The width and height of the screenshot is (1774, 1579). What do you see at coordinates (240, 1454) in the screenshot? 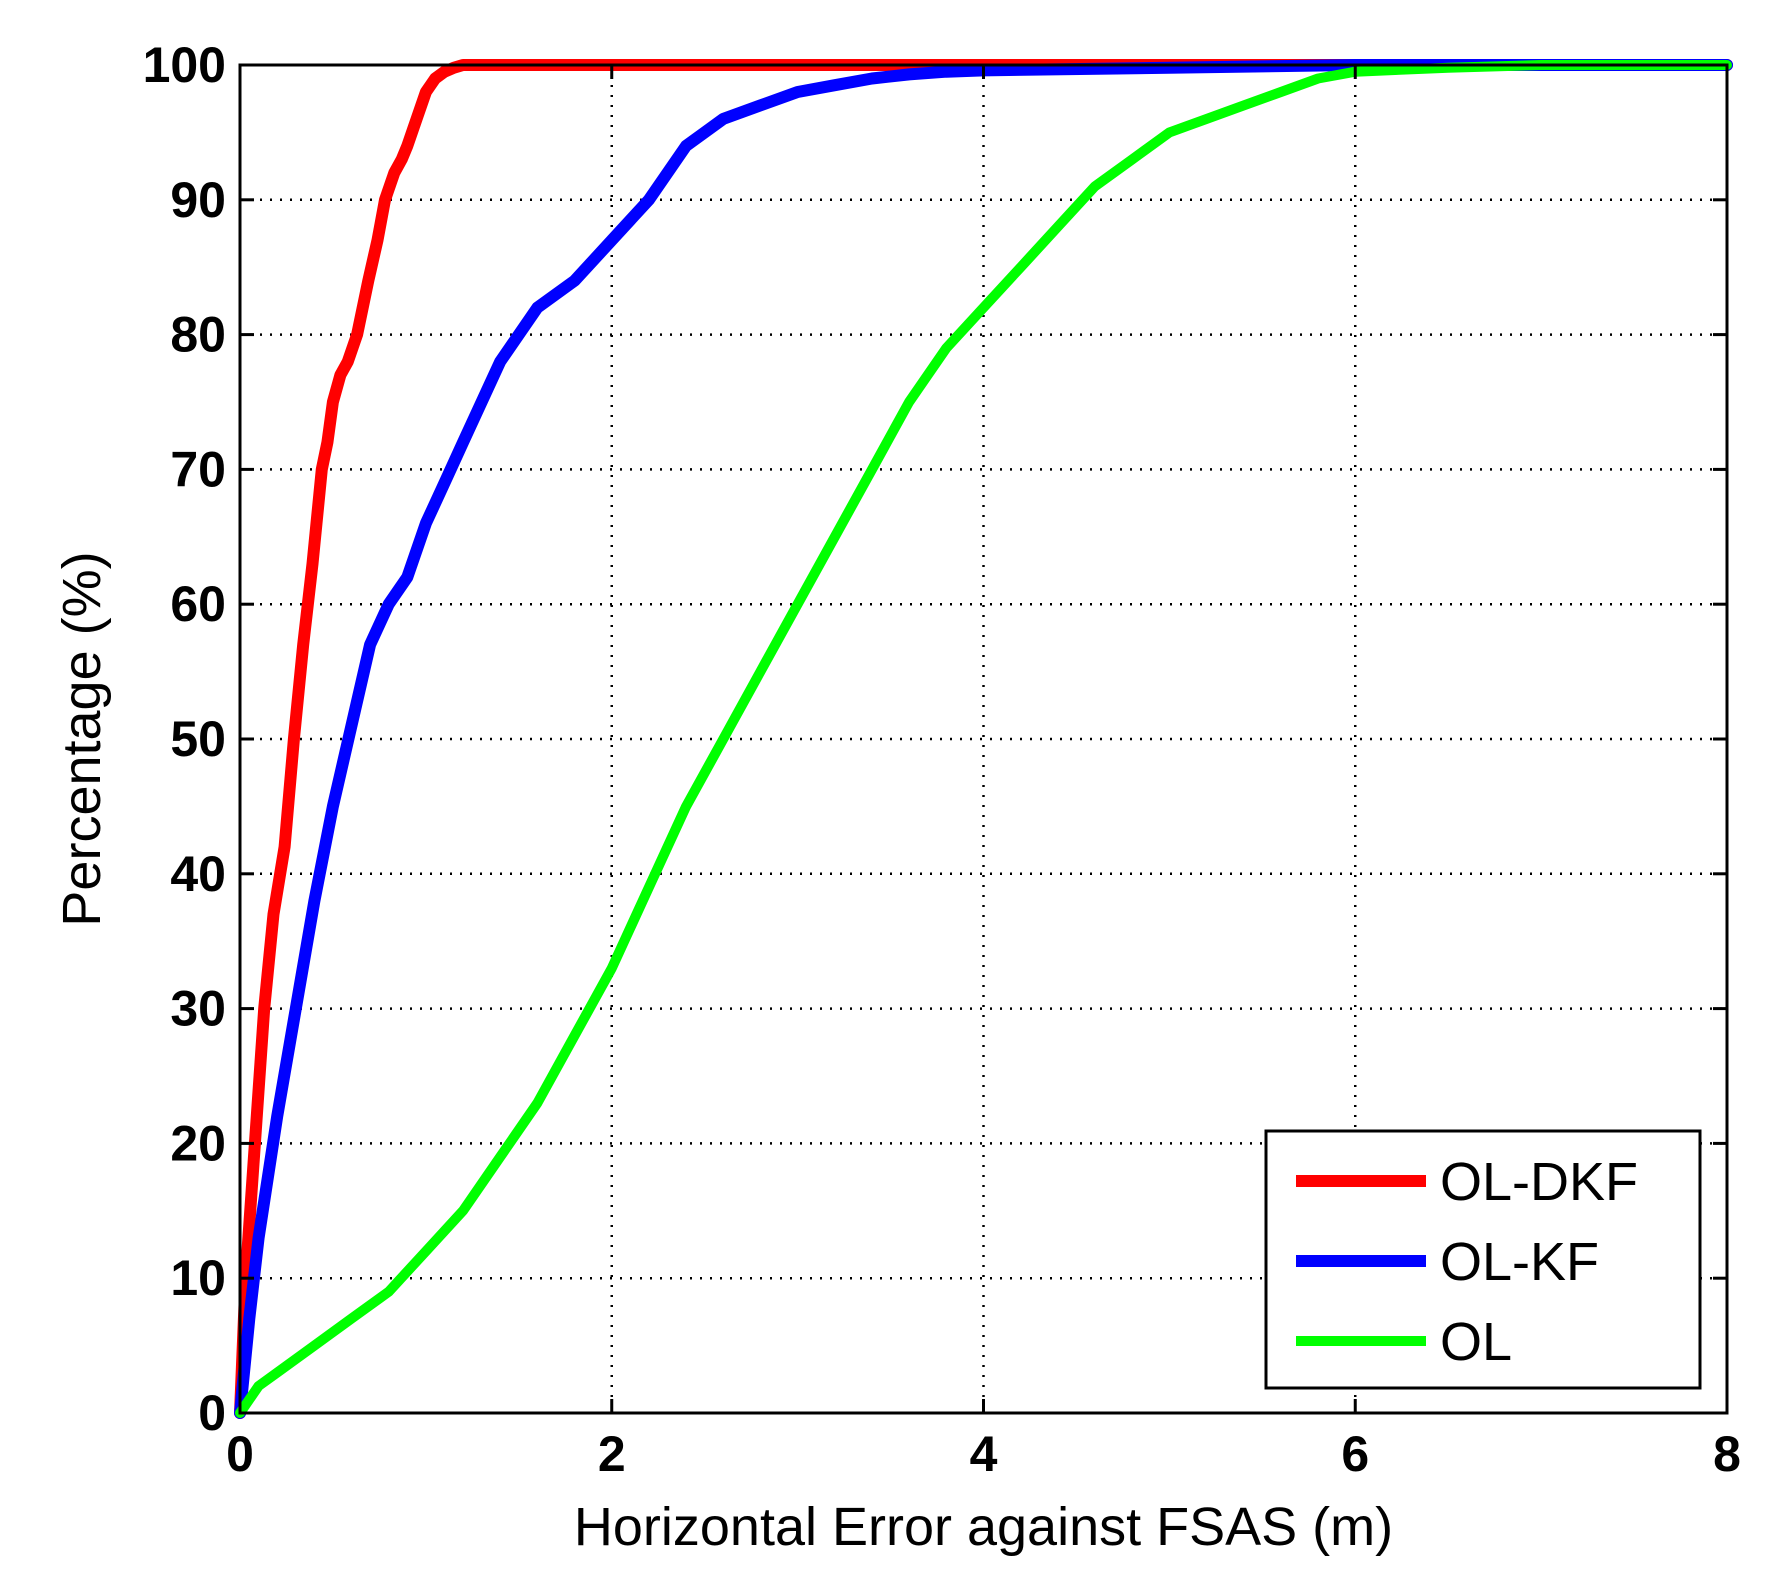
I see `x-tick-label: 0` at bounding box center [240, 1454].